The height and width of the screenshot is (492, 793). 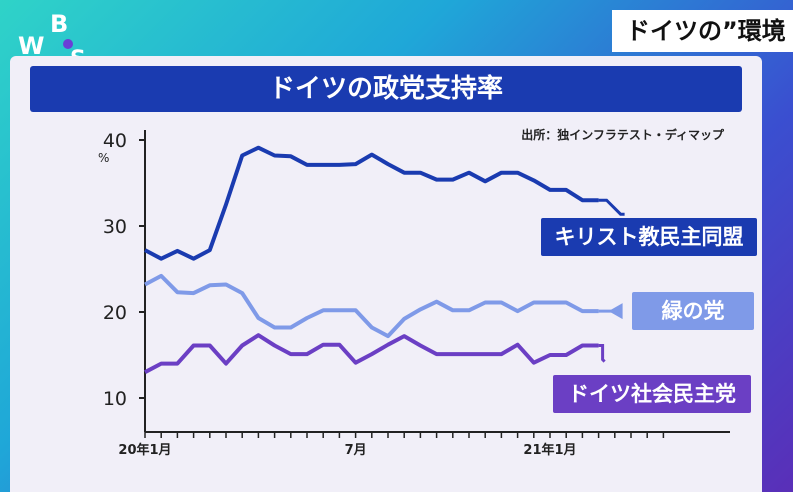 I want to click on connector-spd, so click(x=602, y=353).